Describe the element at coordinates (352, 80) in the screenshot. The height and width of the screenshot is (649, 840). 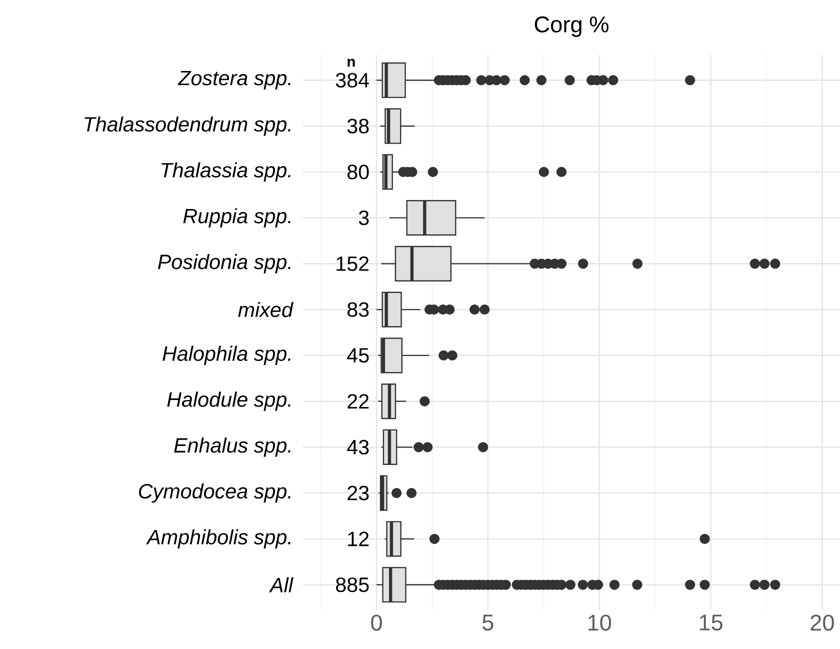
I see `annotation: 384` at that location.